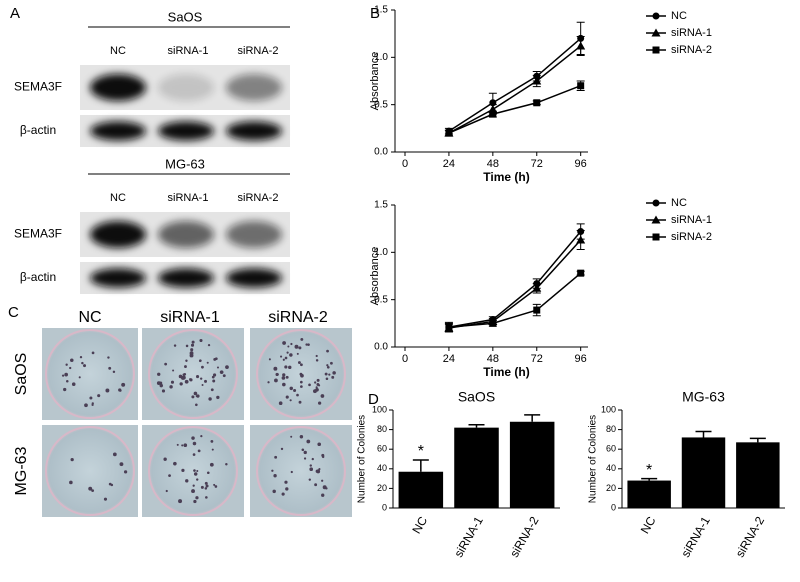 This screenshot has height=582, width=800. What do you see at coordinates (691, 237) in the screenshot?
I see `legend-label: siRNA-2` at bounding box center [691, 237].